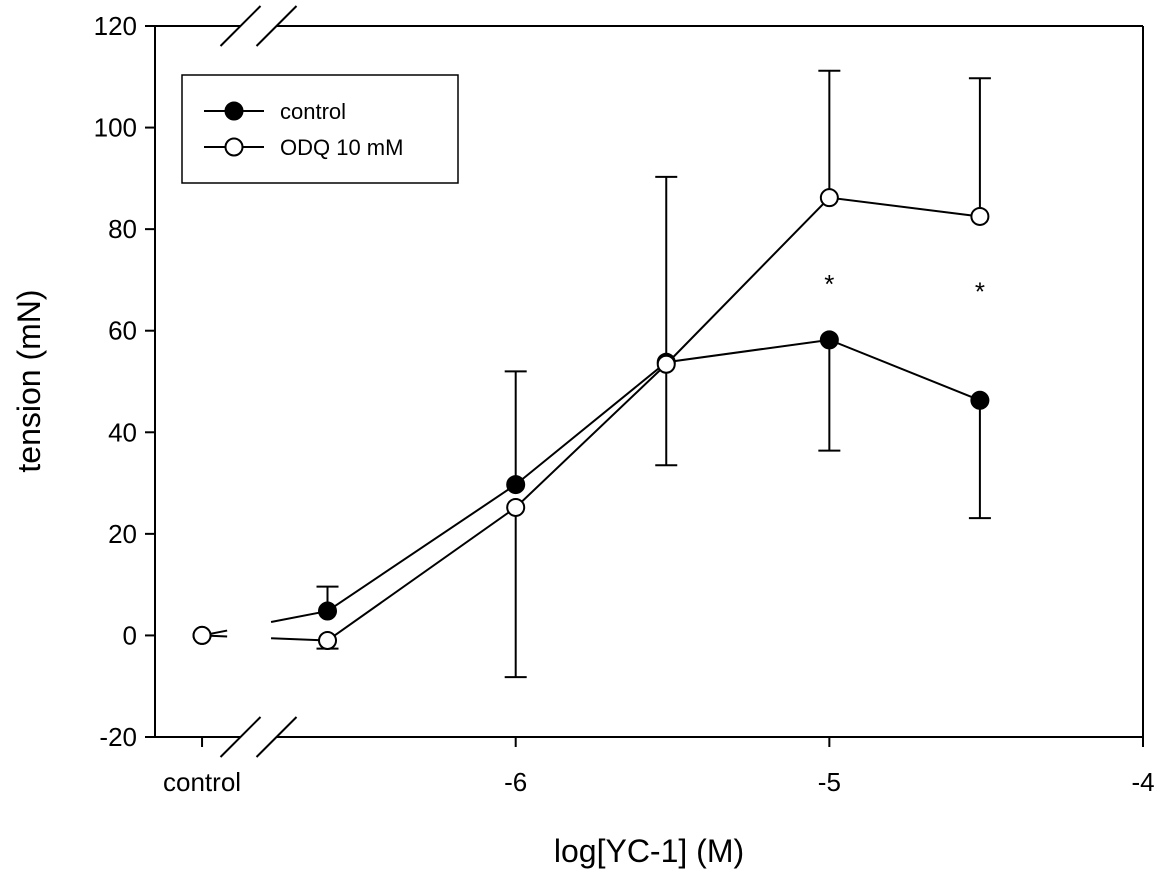  I want to click on legend: control ODQ 10 mM, so click(320, 129).